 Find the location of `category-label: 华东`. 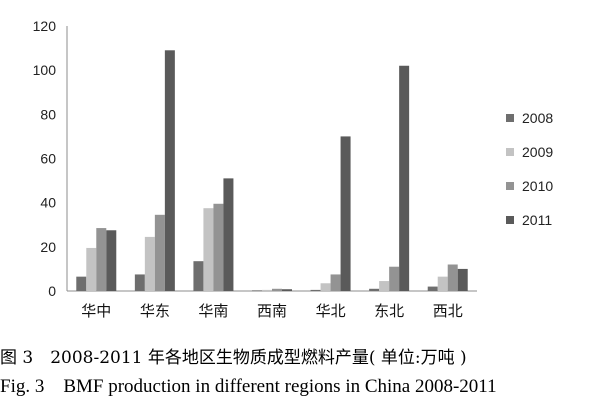

category-label: 华东 is located at coordinates (155, 311).